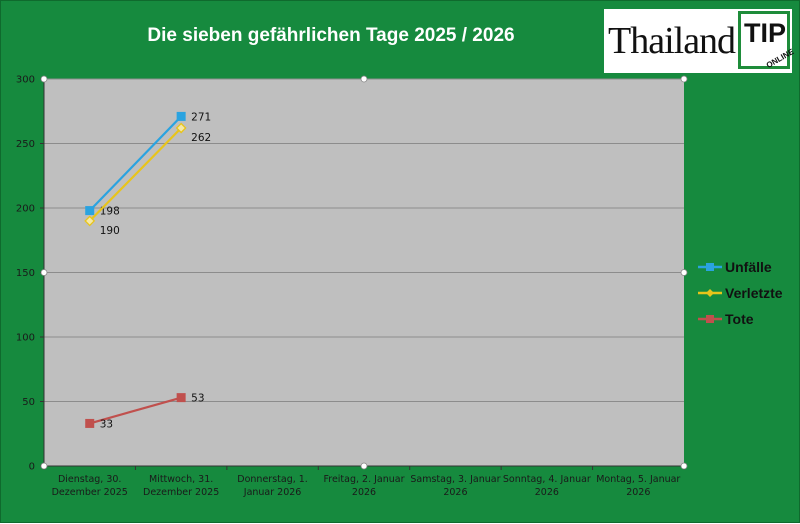  Describe the element at coordinates (25, 80) in the screenshot. I see `y-tick-label: 300` at that location.